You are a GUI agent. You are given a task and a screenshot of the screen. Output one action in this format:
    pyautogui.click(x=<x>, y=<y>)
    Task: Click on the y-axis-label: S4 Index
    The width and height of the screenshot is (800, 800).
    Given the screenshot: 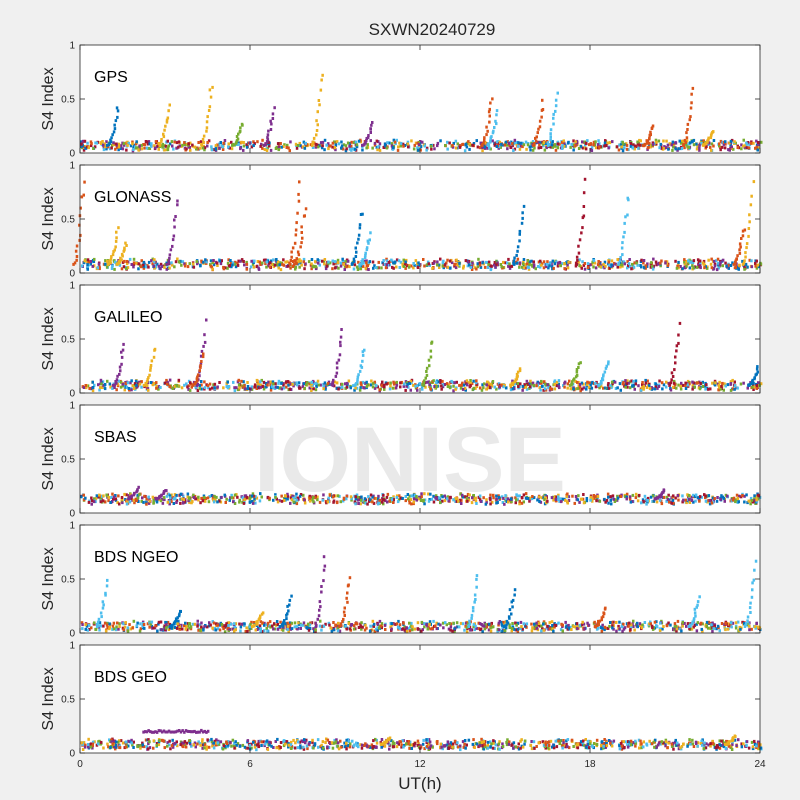 What is the action you would take?
    pyautogui.click(x=48, y=218)
    